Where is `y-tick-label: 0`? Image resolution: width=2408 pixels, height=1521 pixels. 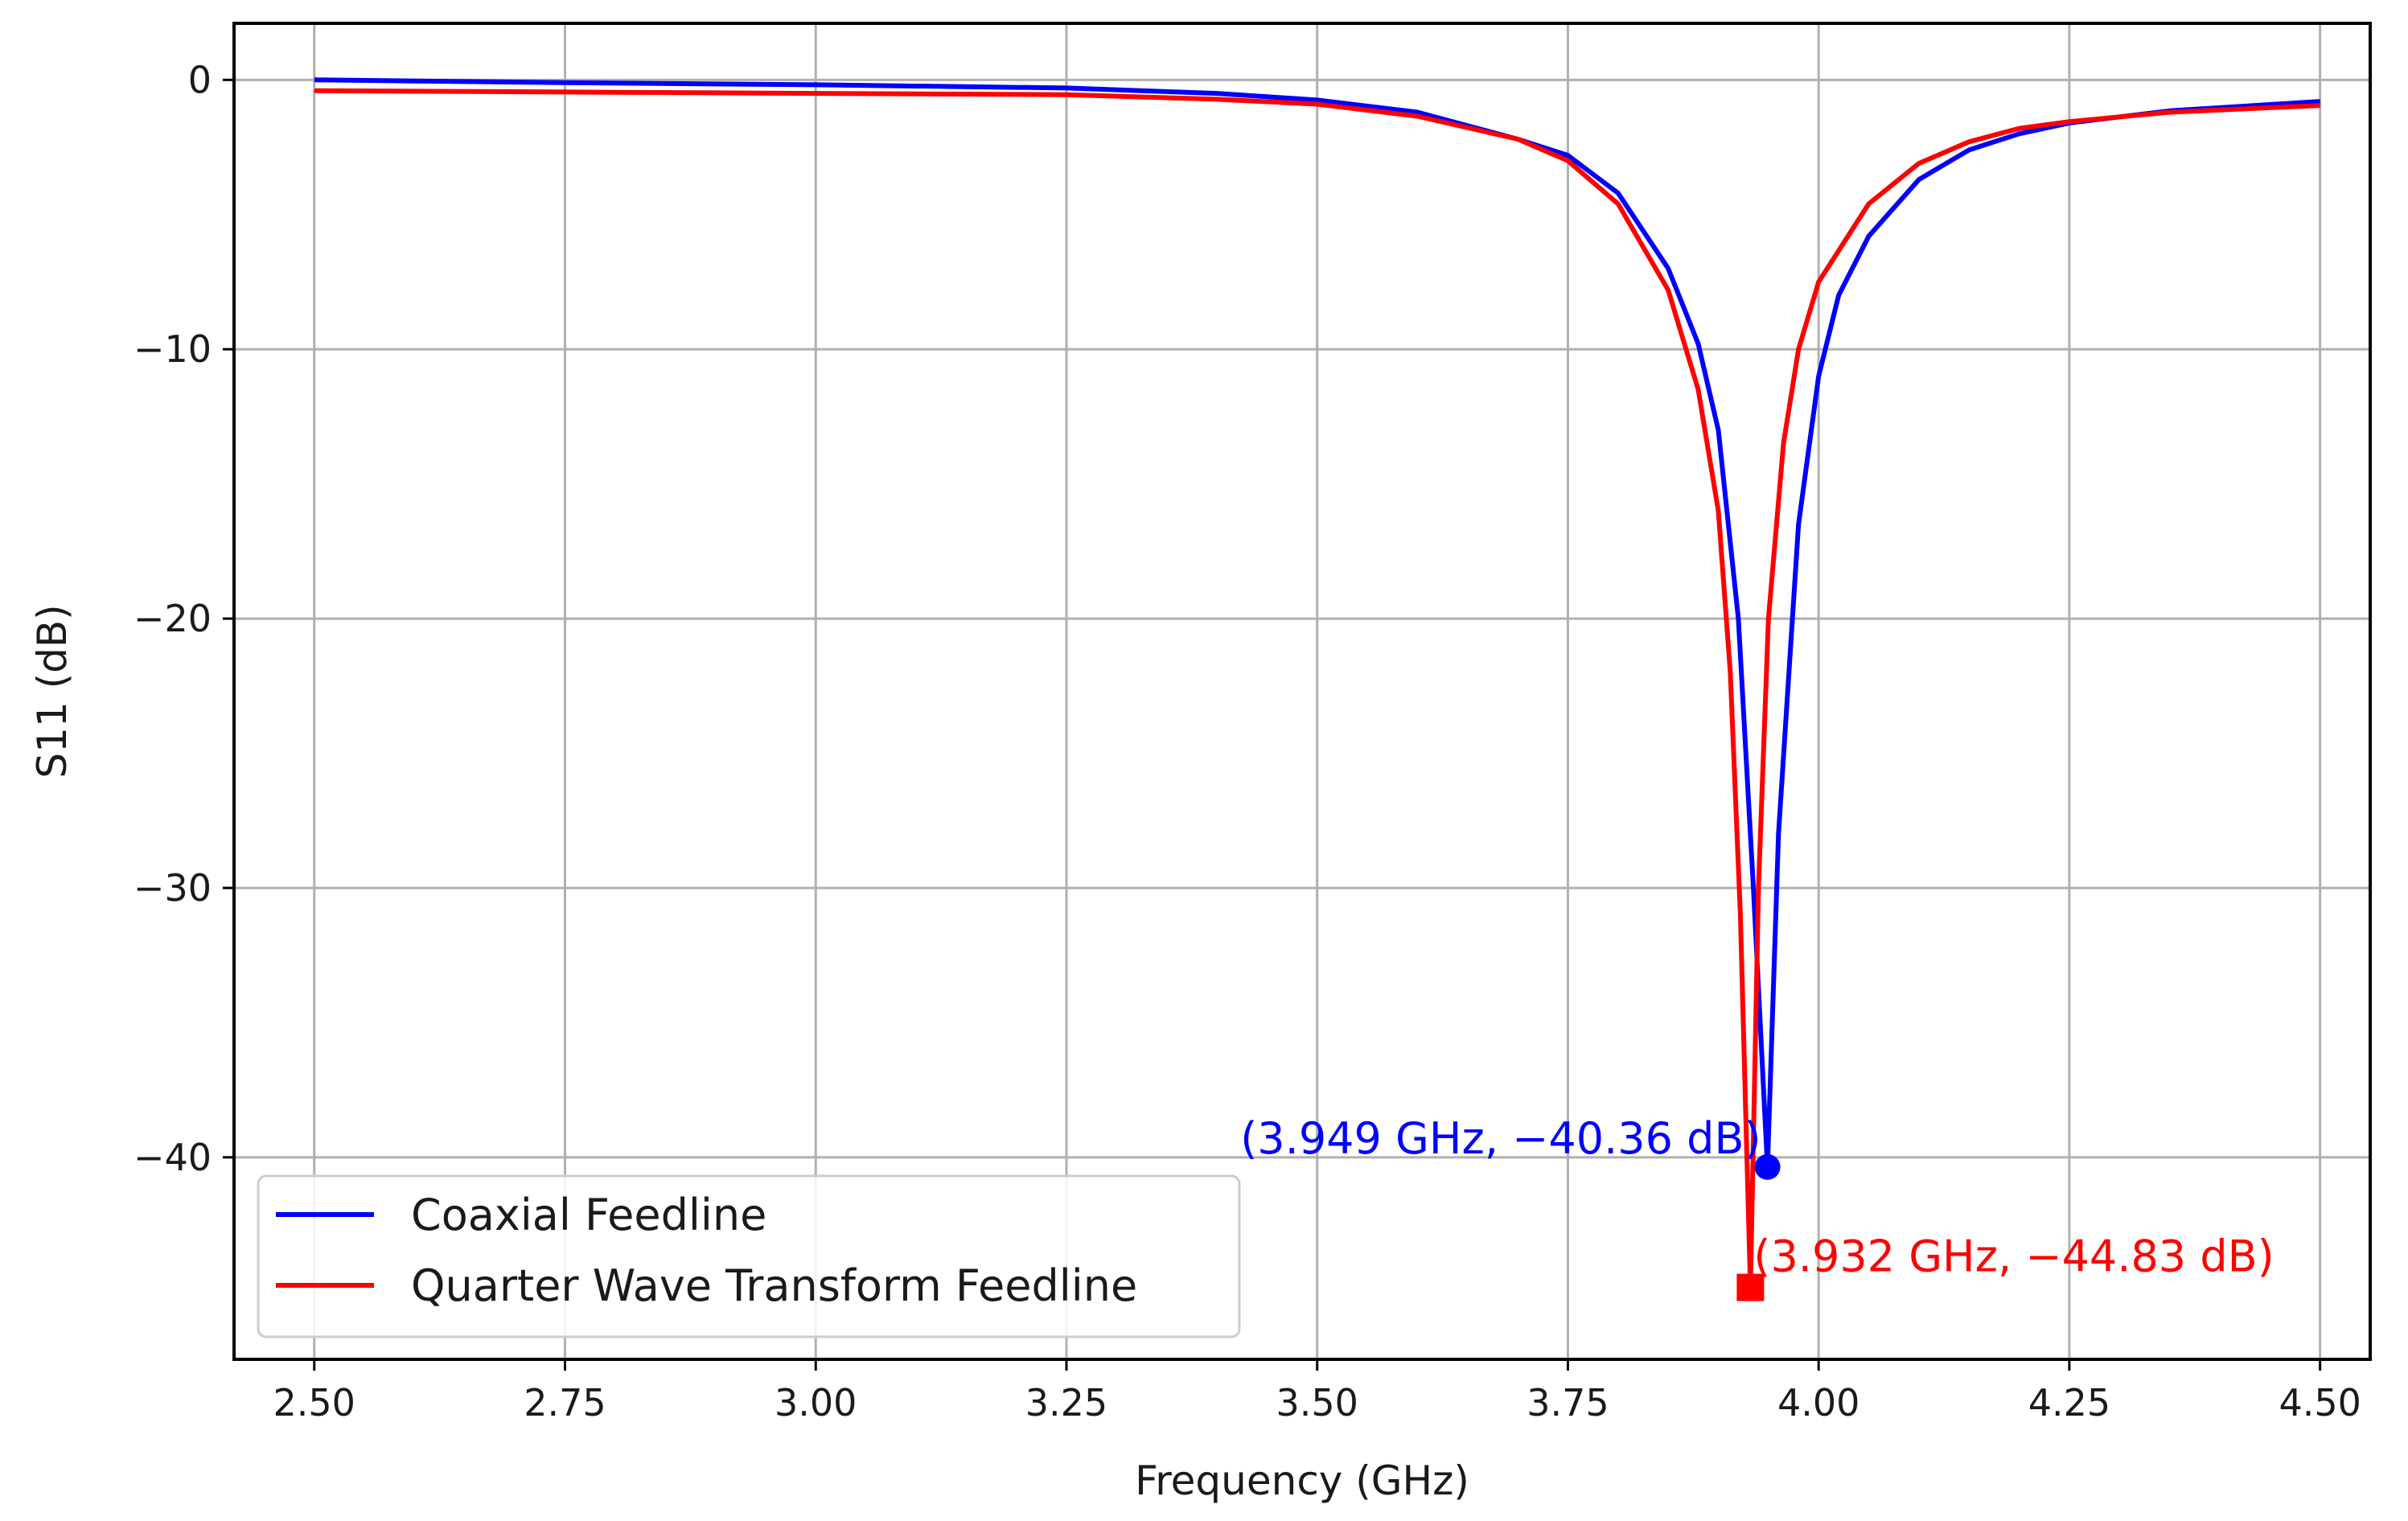 y-tick-label: 0 is located at coordinates (200, 80).